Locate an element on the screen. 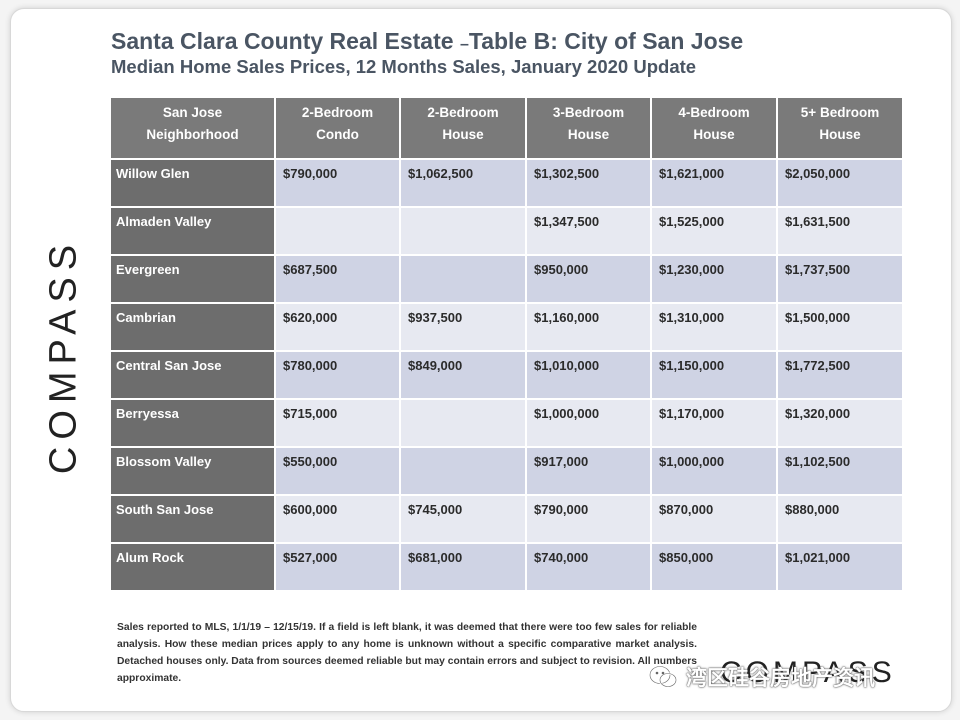  price-cell: $745,000 is located at coordinates (463, 519).